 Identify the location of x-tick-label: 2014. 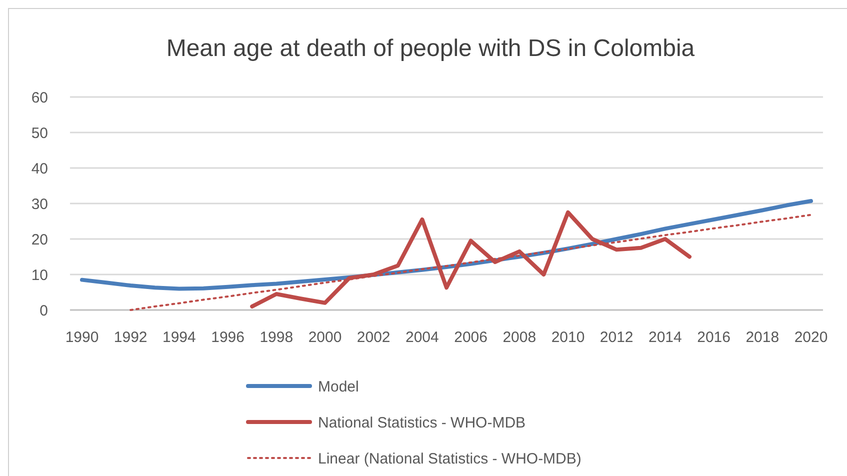
(665, 337).